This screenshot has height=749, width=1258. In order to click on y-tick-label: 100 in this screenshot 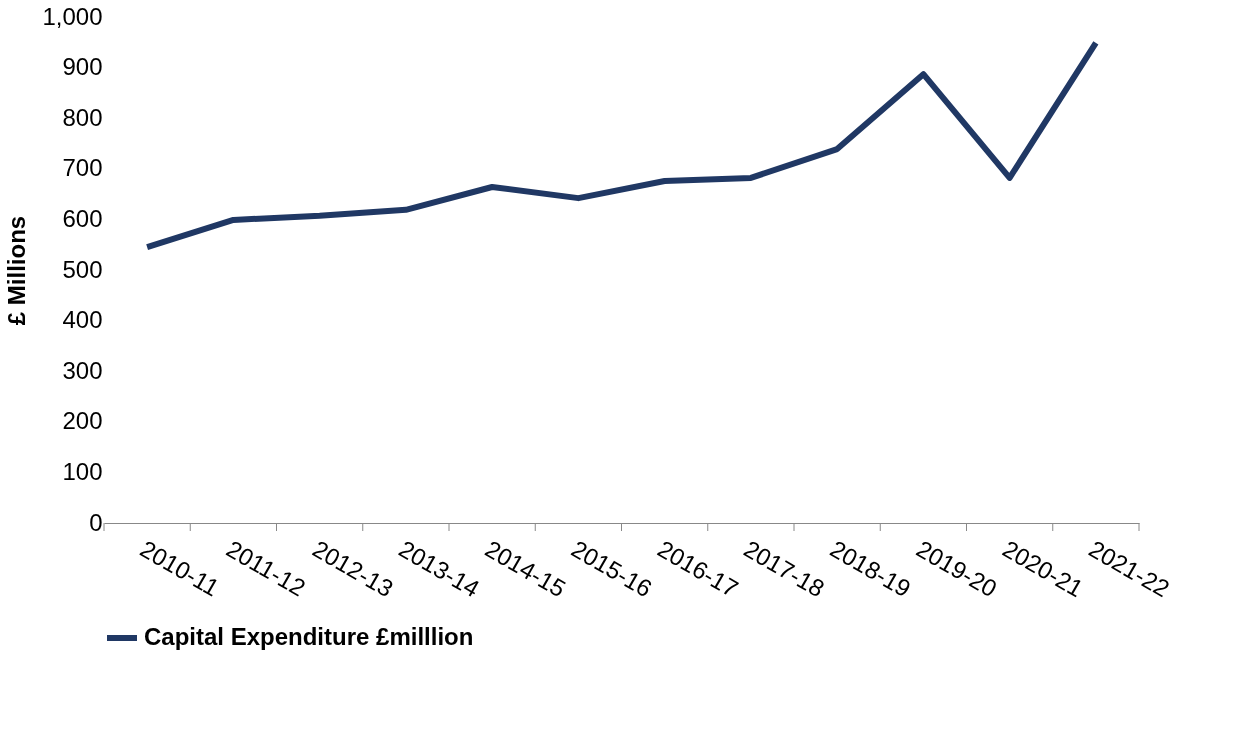, I will do `click(82, 471)`.